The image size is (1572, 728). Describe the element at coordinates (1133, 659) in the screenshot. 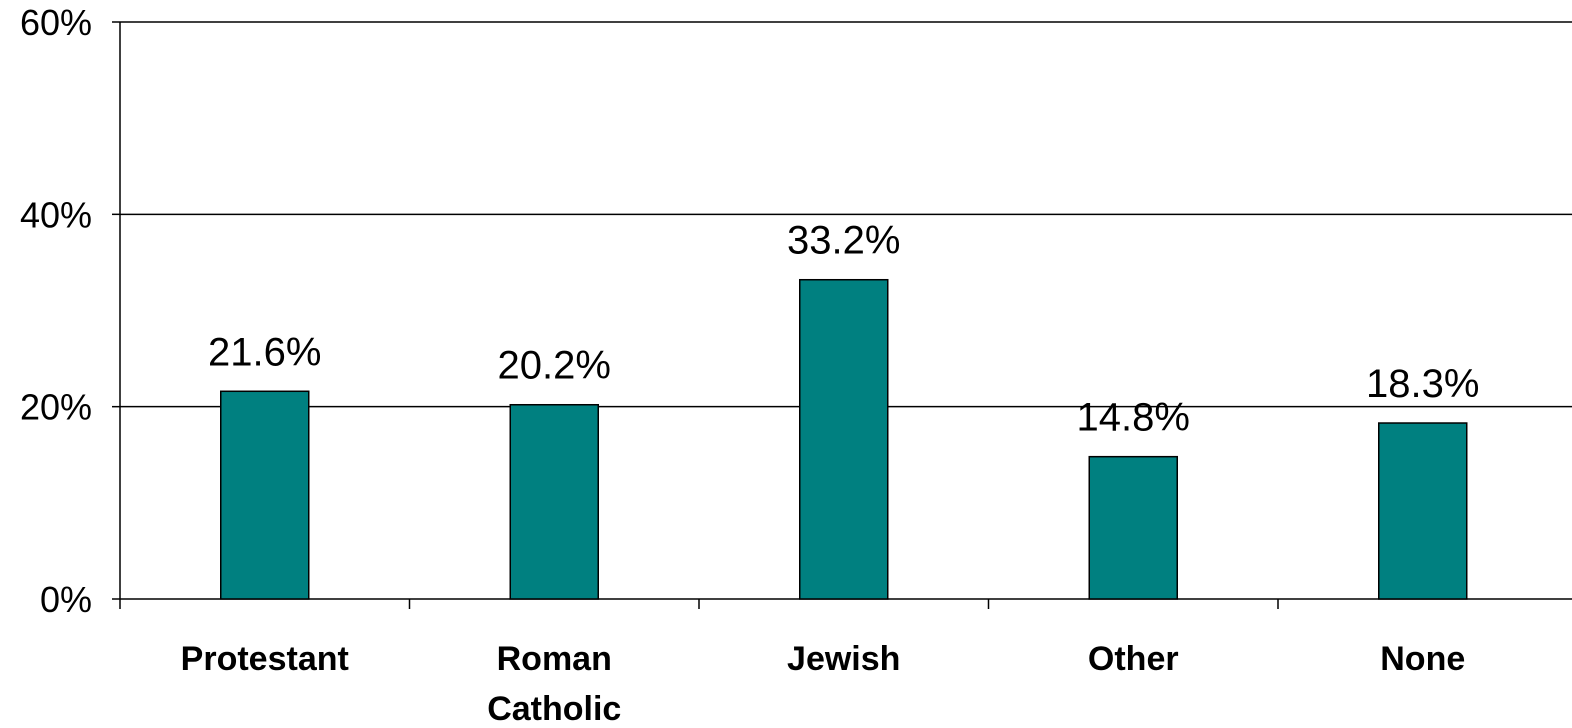

I see `x-tick-label: Other` at that location.